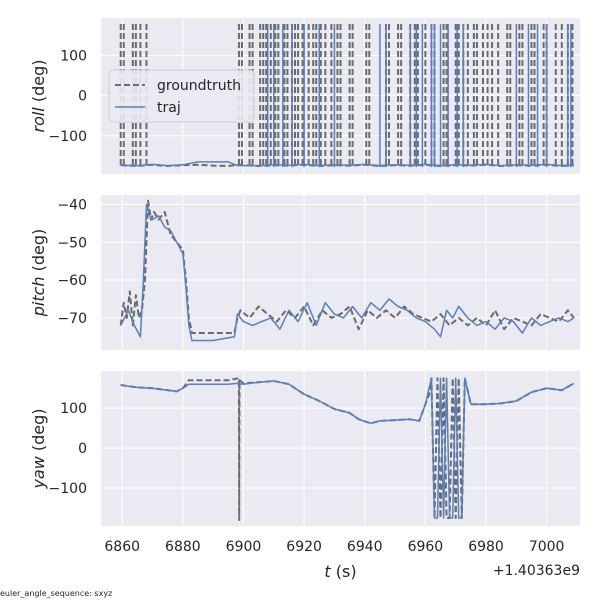 The image size is (600, 600). I want to click on x-tick-label: 6980, so click(486, 547).